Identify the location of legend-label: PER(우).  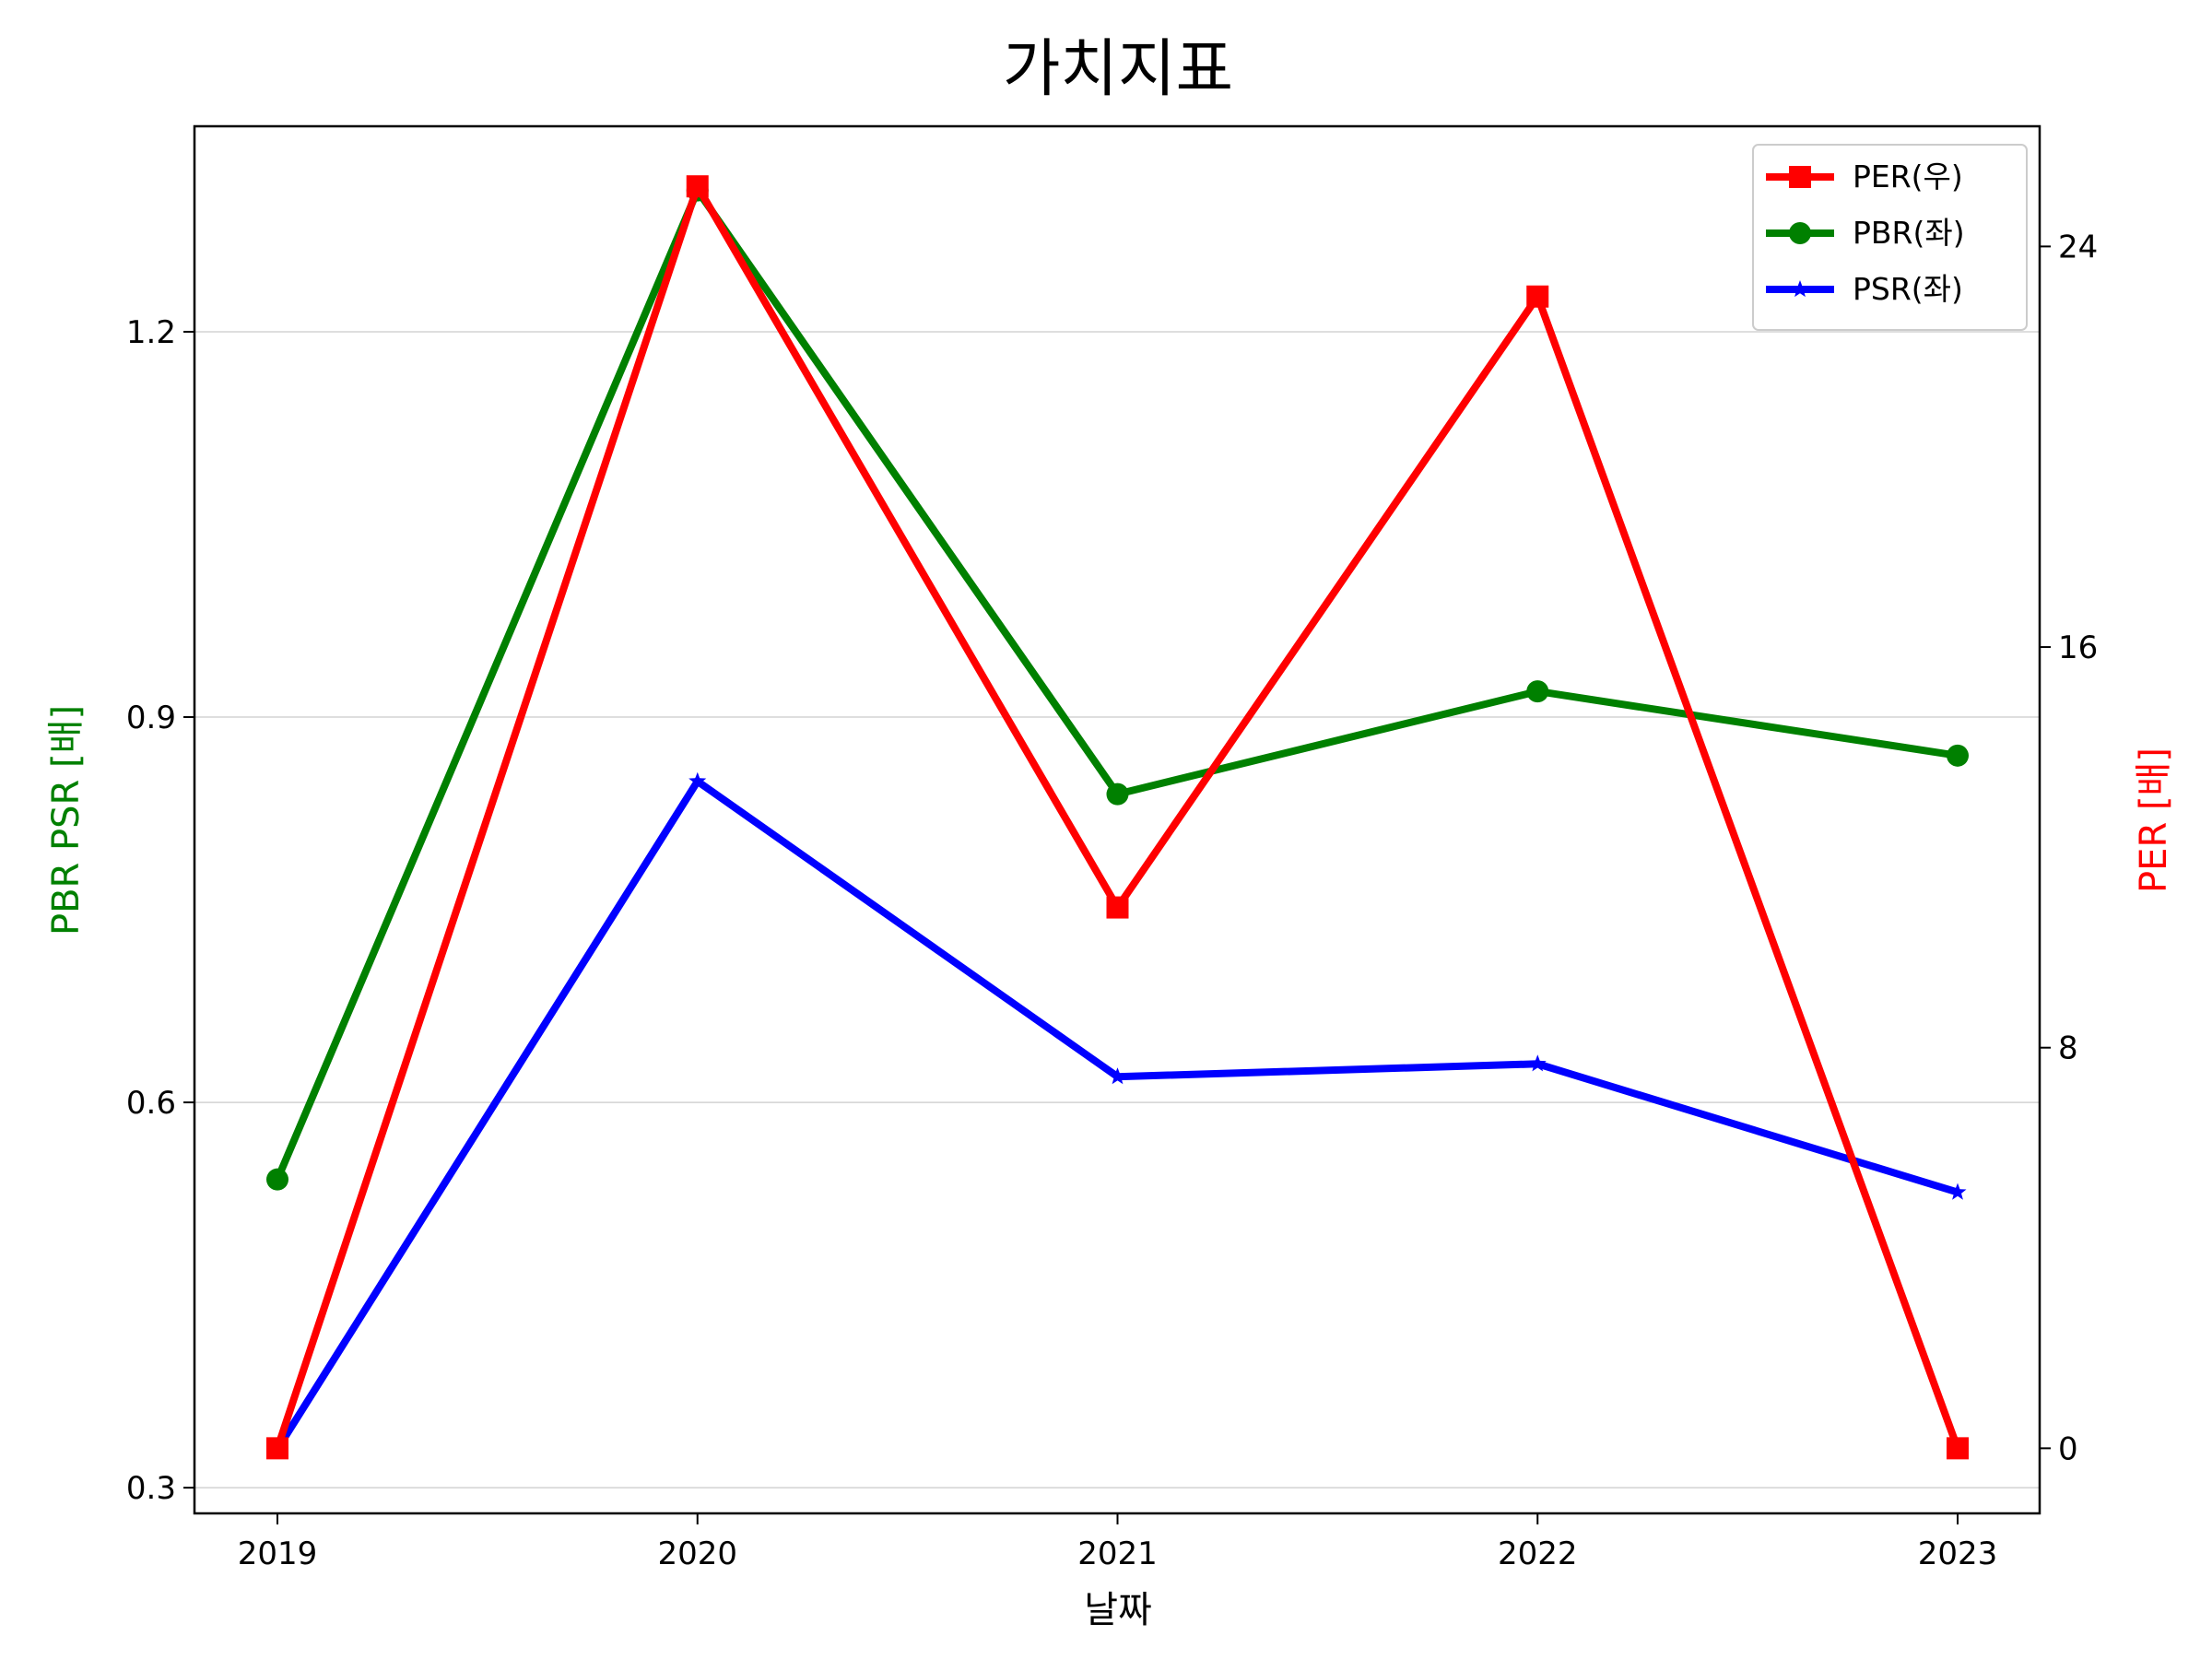
(1908, 176).